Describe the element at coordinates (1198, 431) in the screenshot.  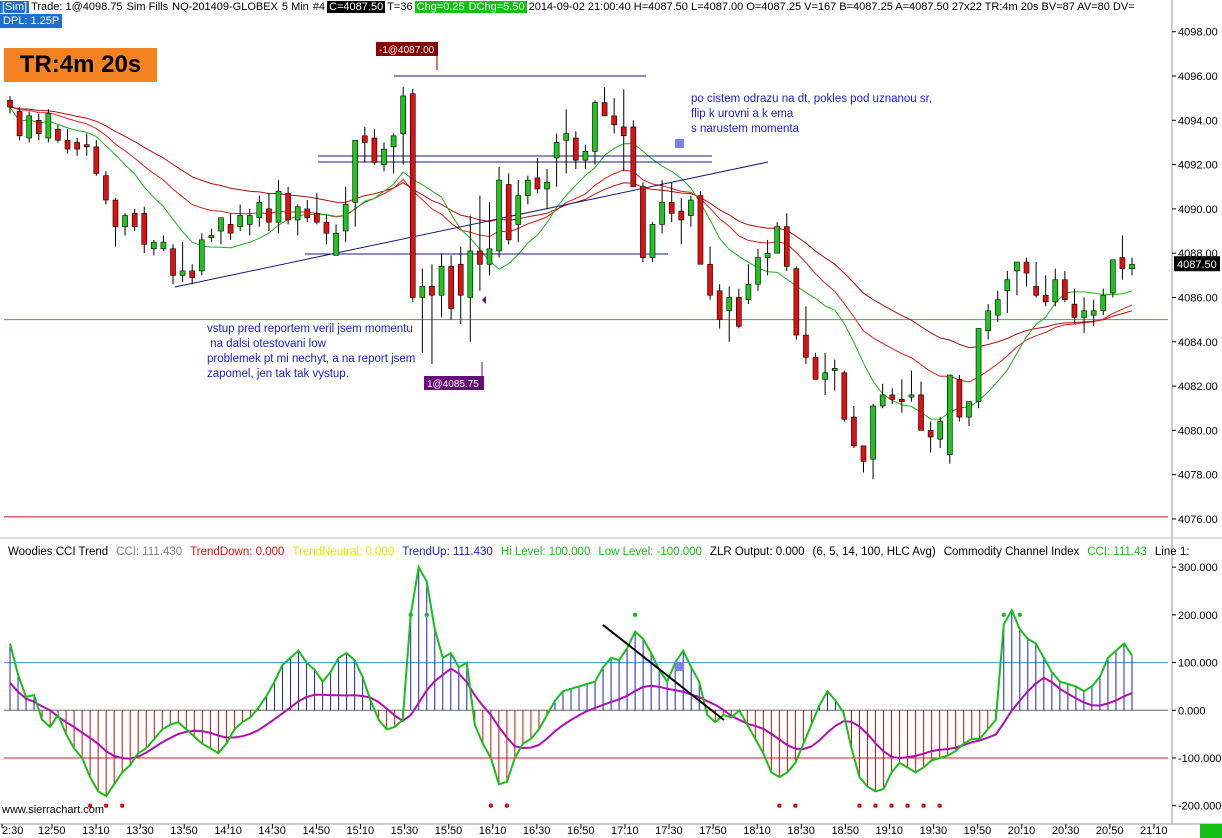
I see `price-tick-label: 4080.00` at that location.